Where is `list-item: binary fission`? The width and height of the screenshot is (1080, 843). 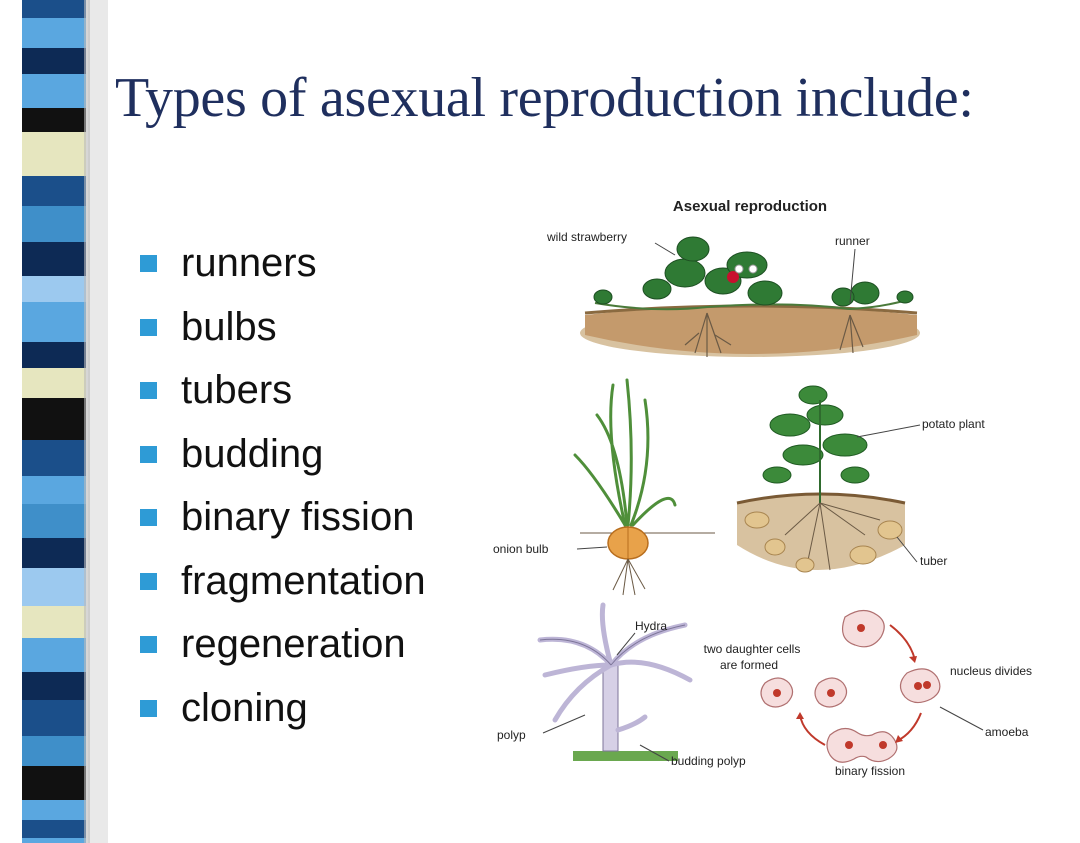 list-item: binary fission is located at coordinates (283, 518).